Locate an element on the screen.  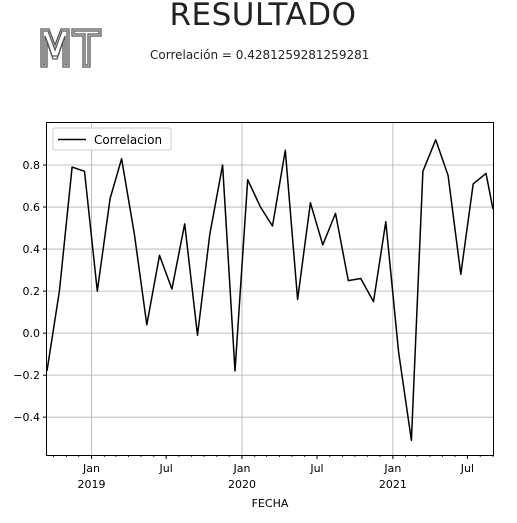
y-axis: −0.4 −0.2 0.0 0.2 0.4 0.6 0.8 is located at coordinates (30, 291).